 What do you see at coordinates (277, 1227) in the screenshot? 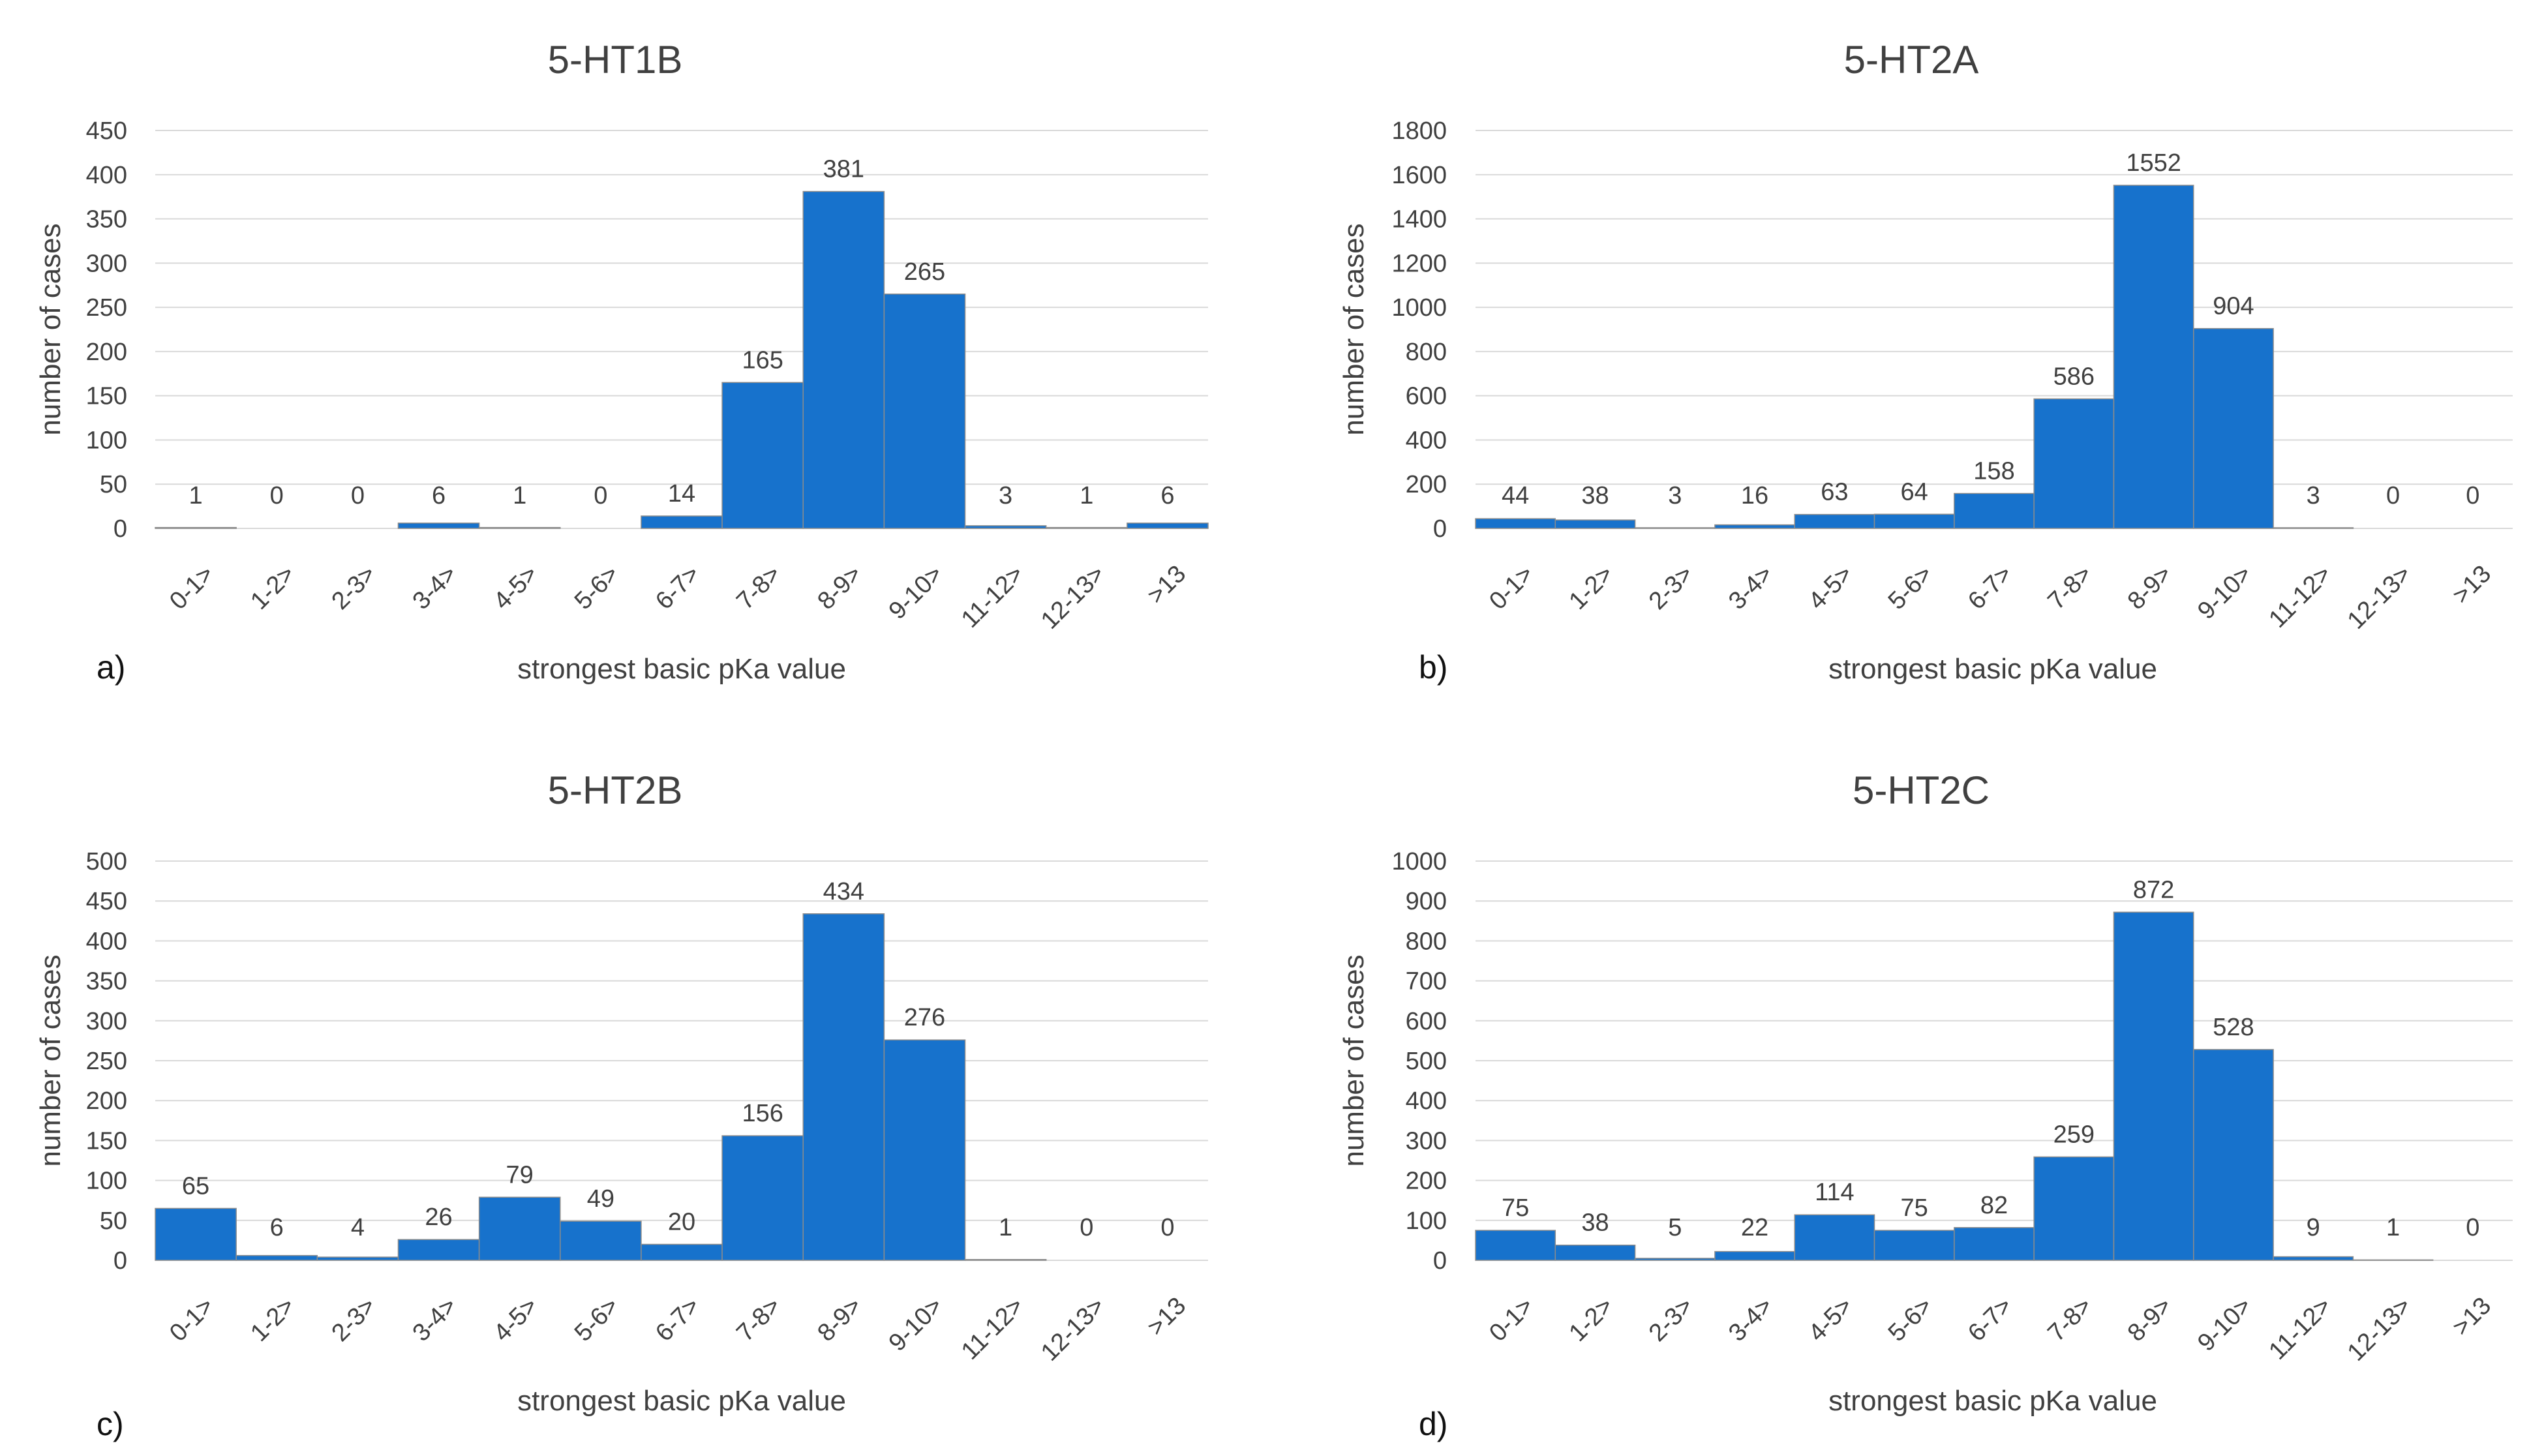
I see `data-label: 6` at bounding box center [277, 1227].